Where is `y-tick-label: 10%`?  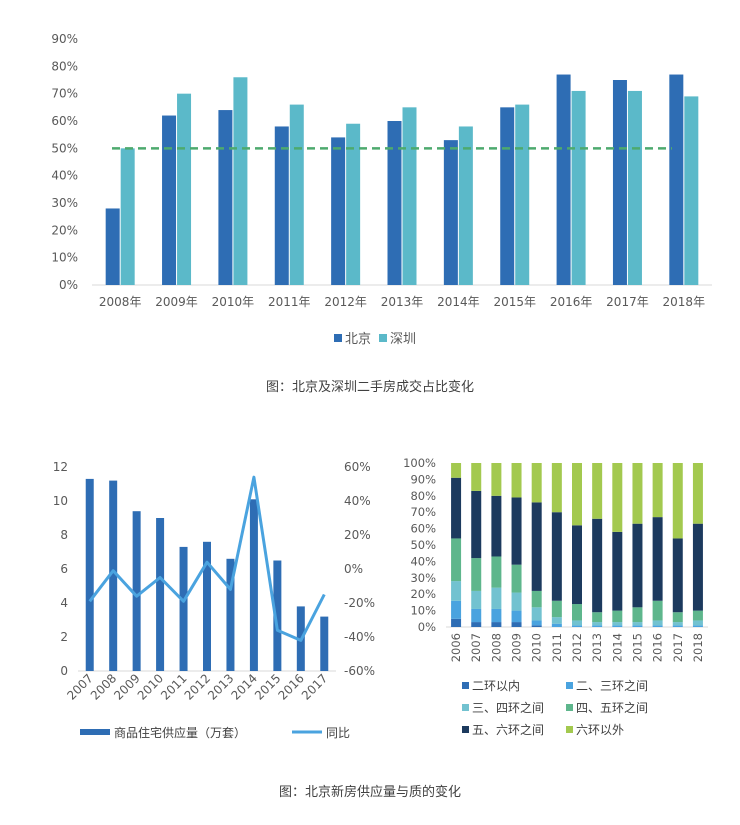 y-tick-label: 10% is located at coordinates (423, 611).